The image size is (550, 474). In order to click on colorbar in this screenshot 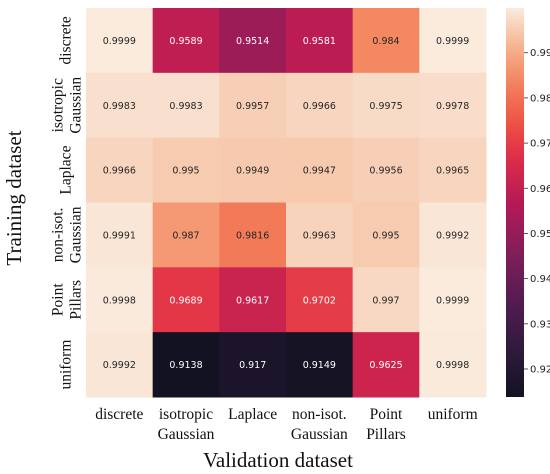, I will do `click(515, 202)`.